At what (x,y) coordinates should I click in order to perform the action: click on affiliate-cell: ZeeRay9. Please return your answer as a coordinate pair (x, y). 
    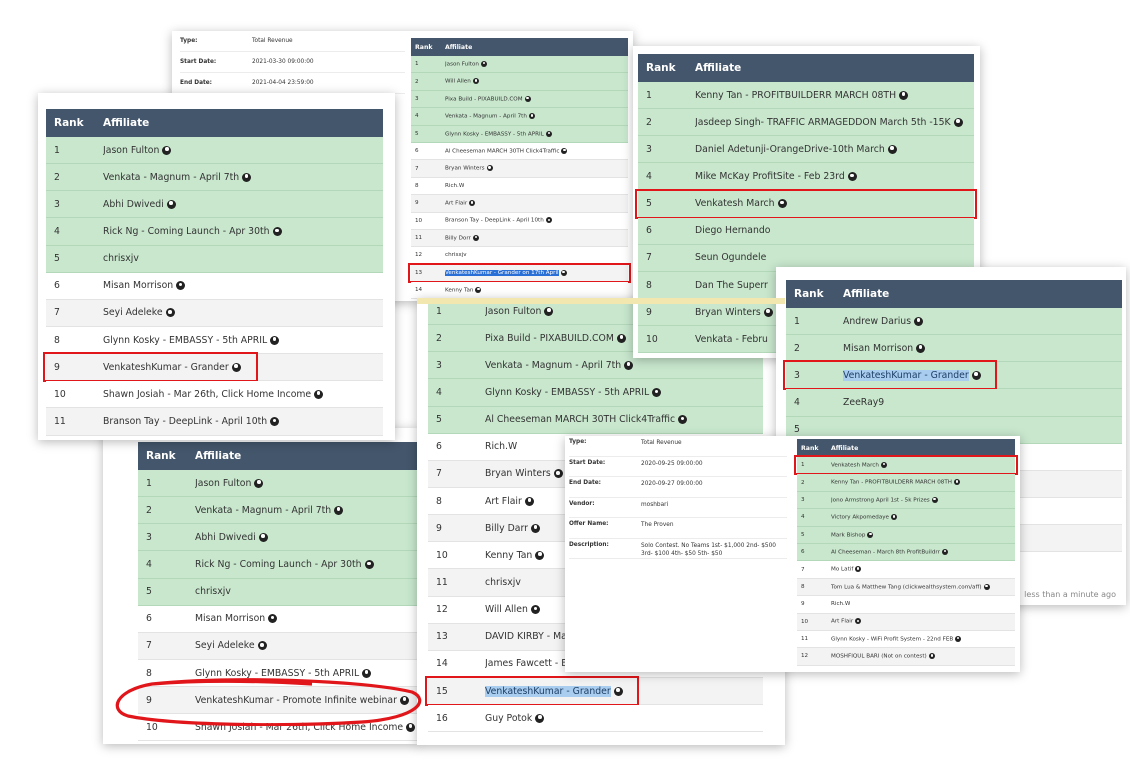
    Looking at the image, I should click on (863, 402).